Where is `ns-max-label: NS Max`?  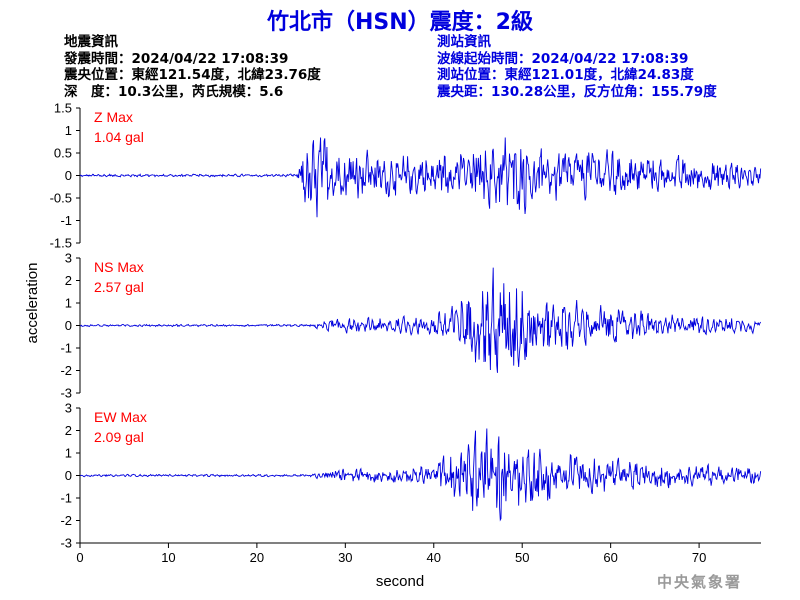
ns-max-label: NS Max is located at coordinates (119, 267).